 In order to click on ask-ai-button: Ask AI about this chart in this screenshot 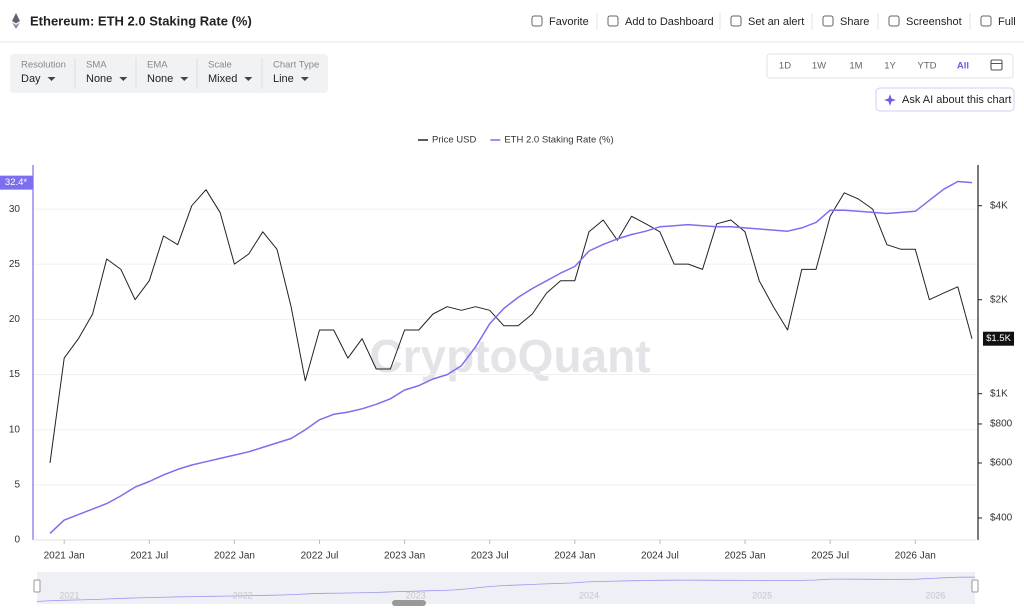, I will do `click(945, 99)`.